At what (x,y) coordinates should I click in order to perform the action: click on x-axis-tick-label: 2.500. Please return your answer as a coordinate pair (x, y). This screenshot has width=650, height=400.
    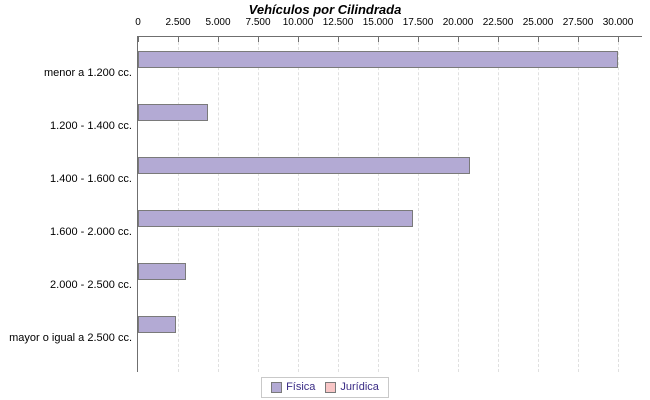
    Looking at the image, I should click on (178, 22).